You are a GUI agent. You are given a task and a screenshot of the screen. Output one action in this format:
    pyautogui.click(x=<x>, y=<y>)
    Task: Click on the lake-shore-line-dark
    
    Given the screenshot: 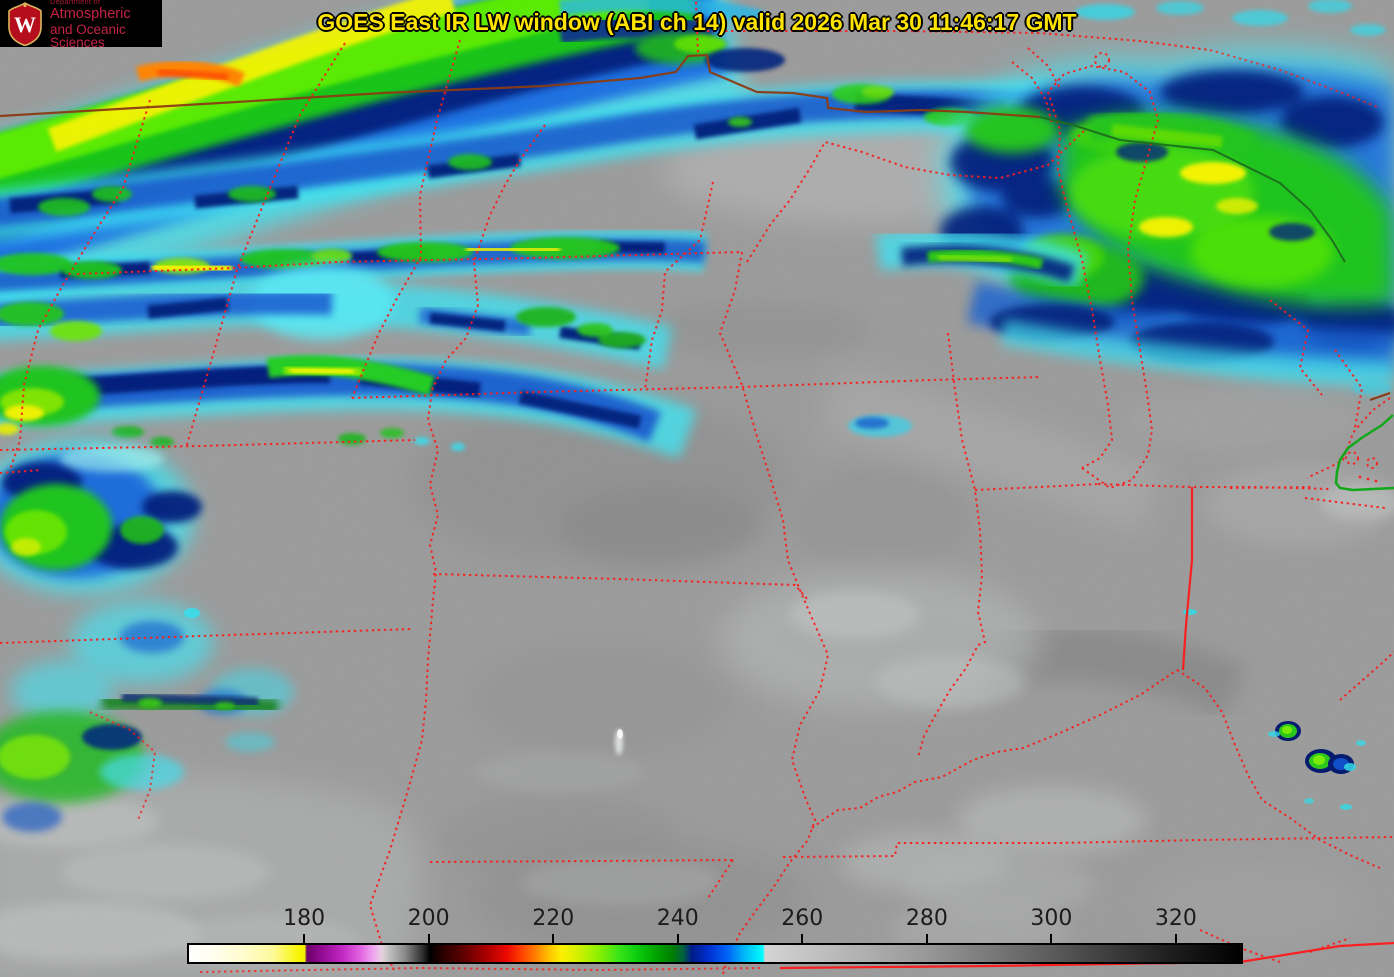 What is the action you would take?
    pyautogui.click(x=1192, y=189)
    